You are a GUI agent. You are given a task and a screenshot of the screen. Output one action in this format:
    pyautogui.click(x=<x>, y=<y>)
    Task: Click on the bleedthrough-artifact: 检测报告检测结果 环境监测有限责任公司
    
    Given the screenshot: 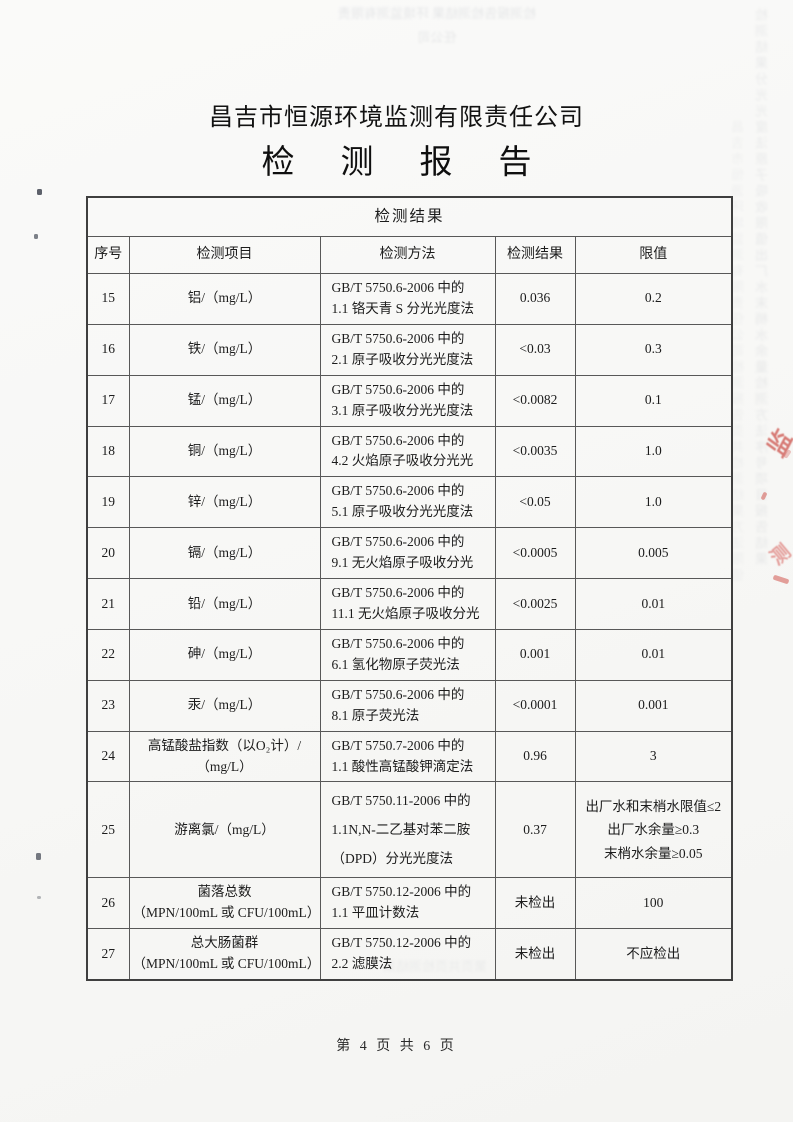 What is the action you would take?
    pyautogui.click(x=437, y=25)
    